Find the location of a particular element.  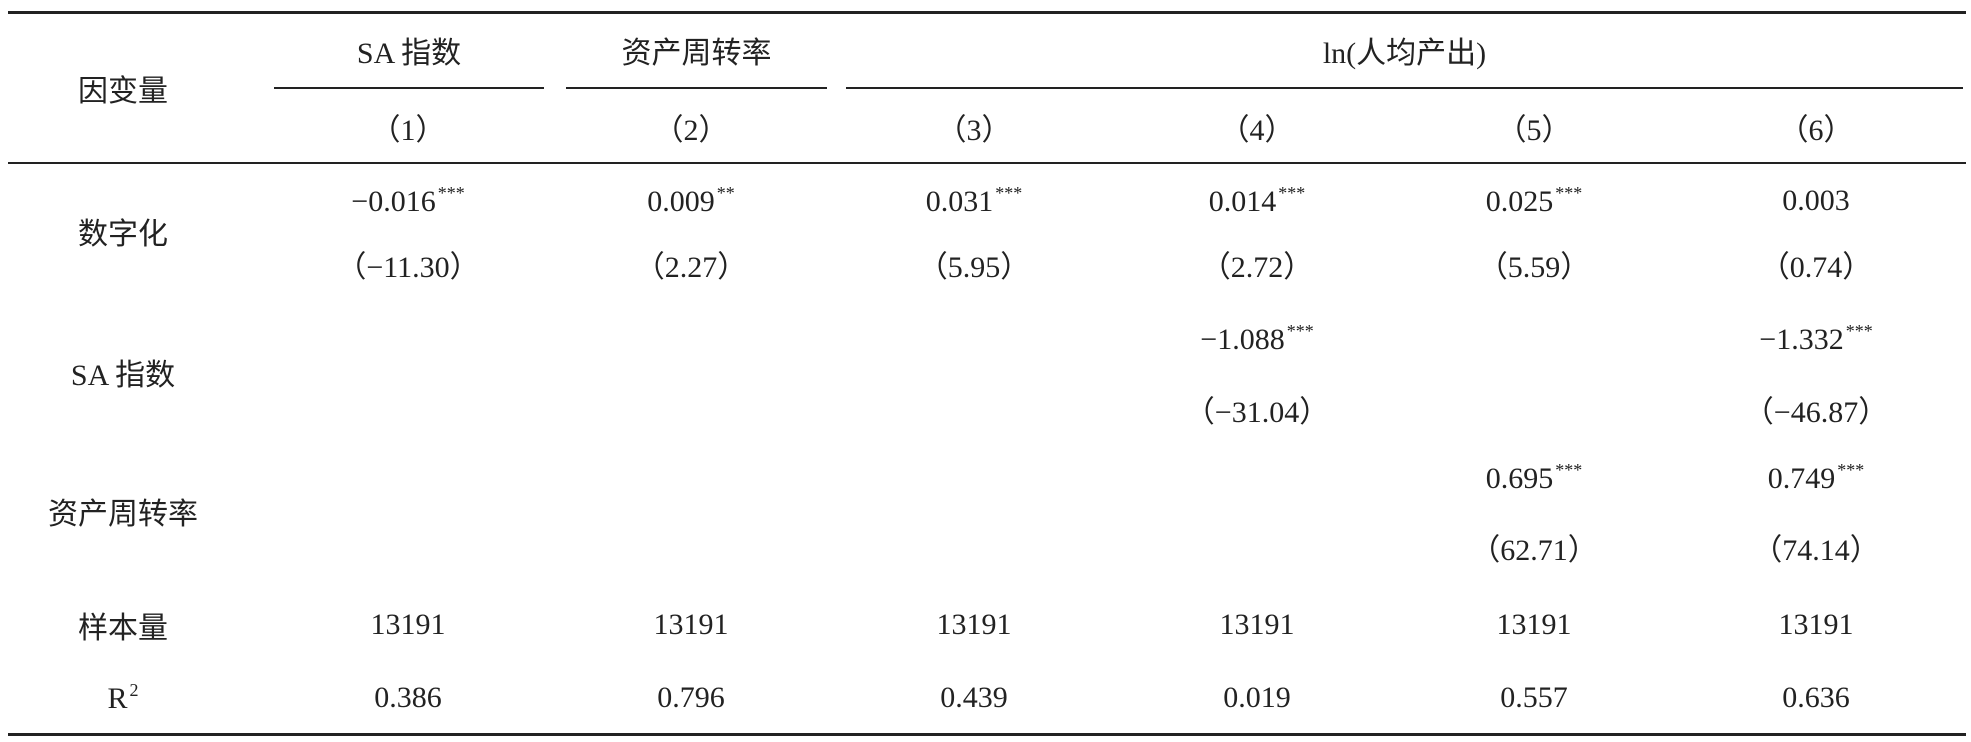

coefficient: −1.332 *** is located at coordinates (1815, 339).